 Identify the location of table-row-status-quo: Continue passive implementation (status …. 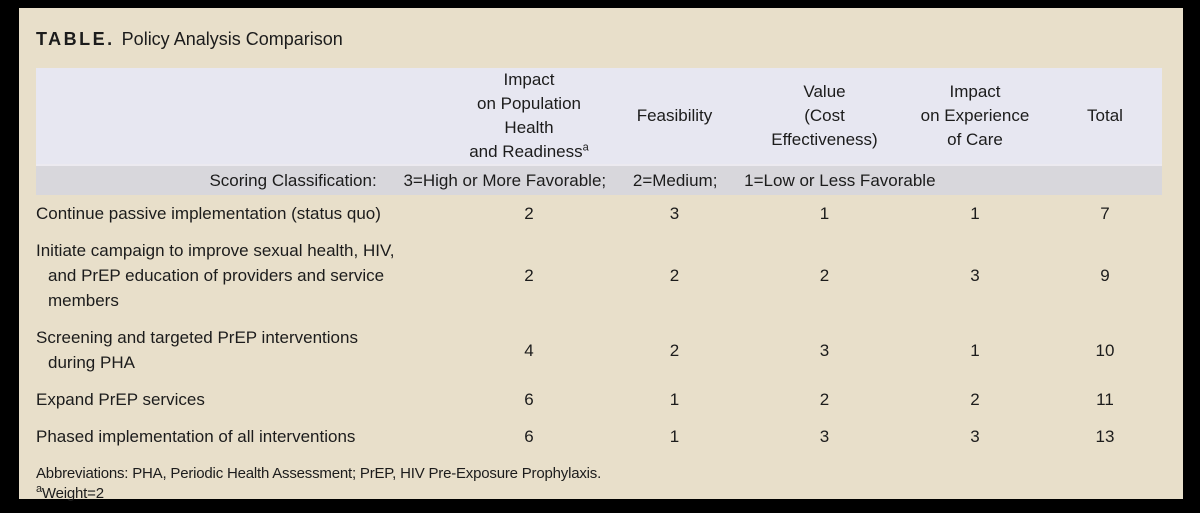
(599, 213).